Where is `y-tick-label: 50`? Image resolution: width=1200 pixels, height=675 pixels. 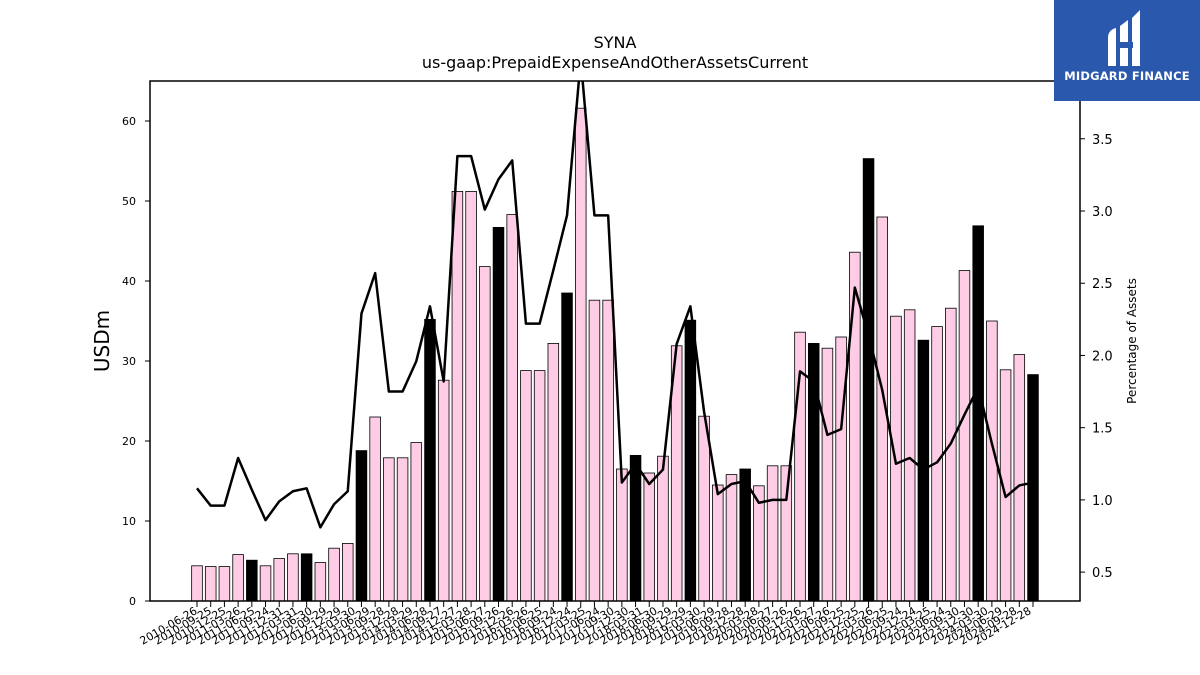
y-tick-label: 50 is located at coordinates (129, 201).